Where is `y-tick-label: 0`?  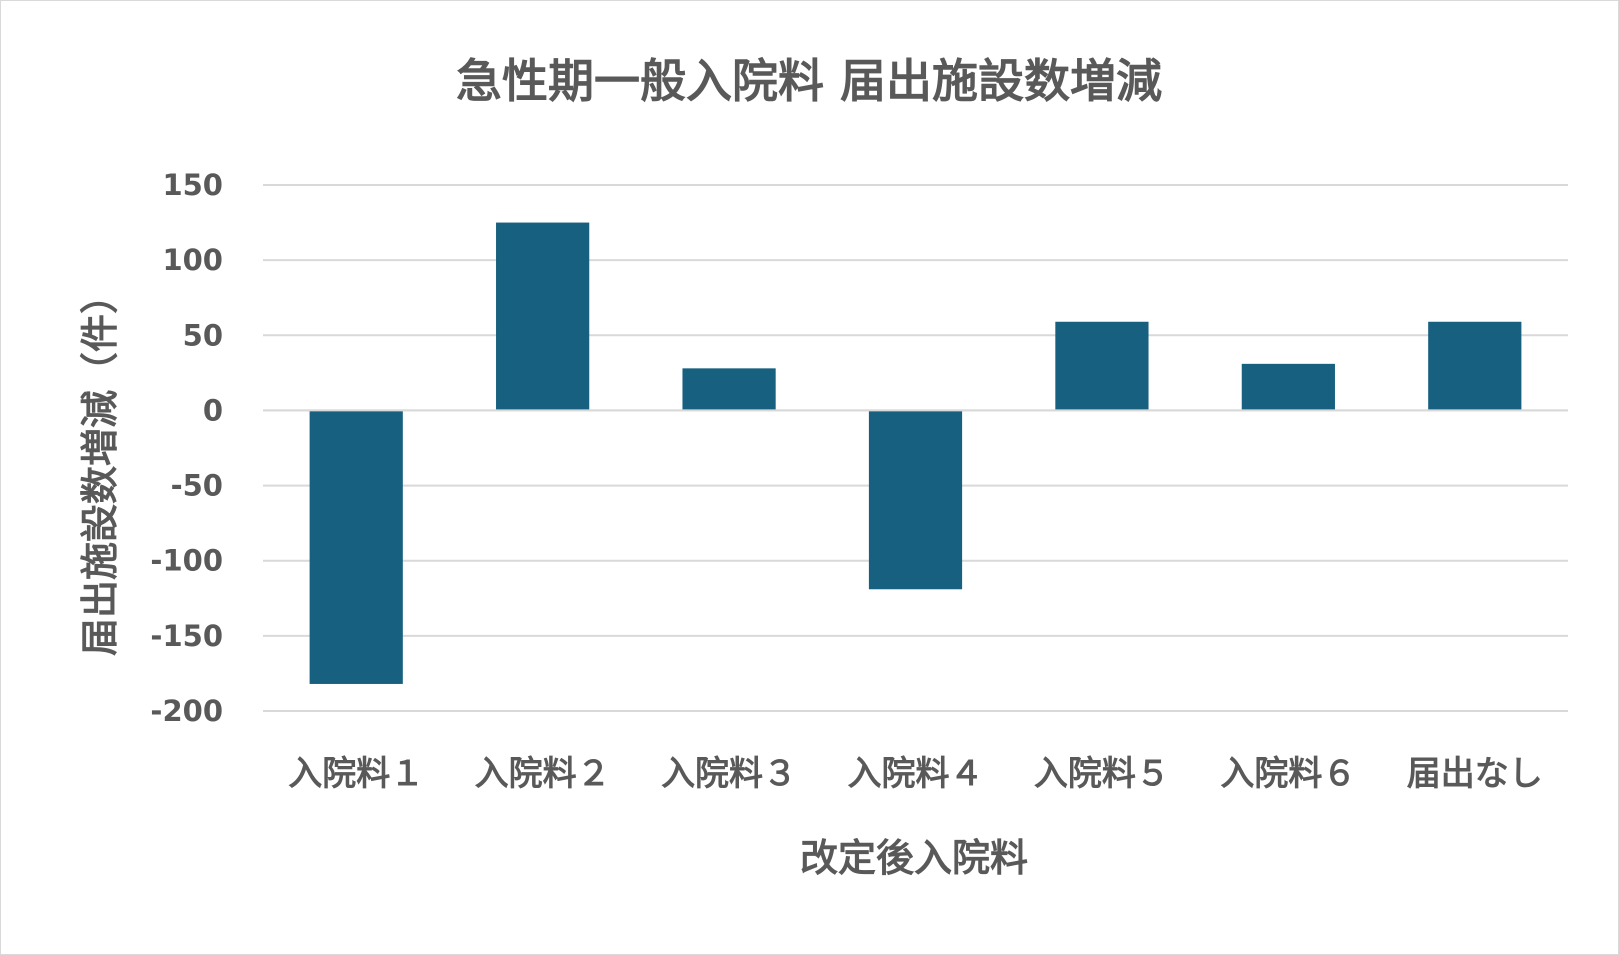
y-tick-label: 0 is located at coordinates (213, 410).